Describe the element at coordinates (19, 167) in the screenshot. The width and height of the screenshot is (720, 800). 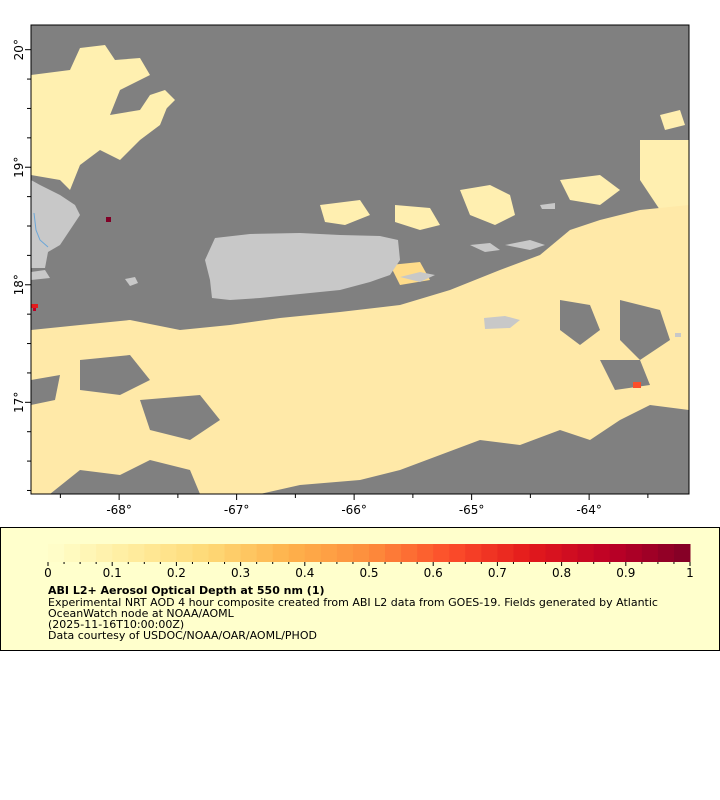
I see `lat-tick-label: 19°` at that location.